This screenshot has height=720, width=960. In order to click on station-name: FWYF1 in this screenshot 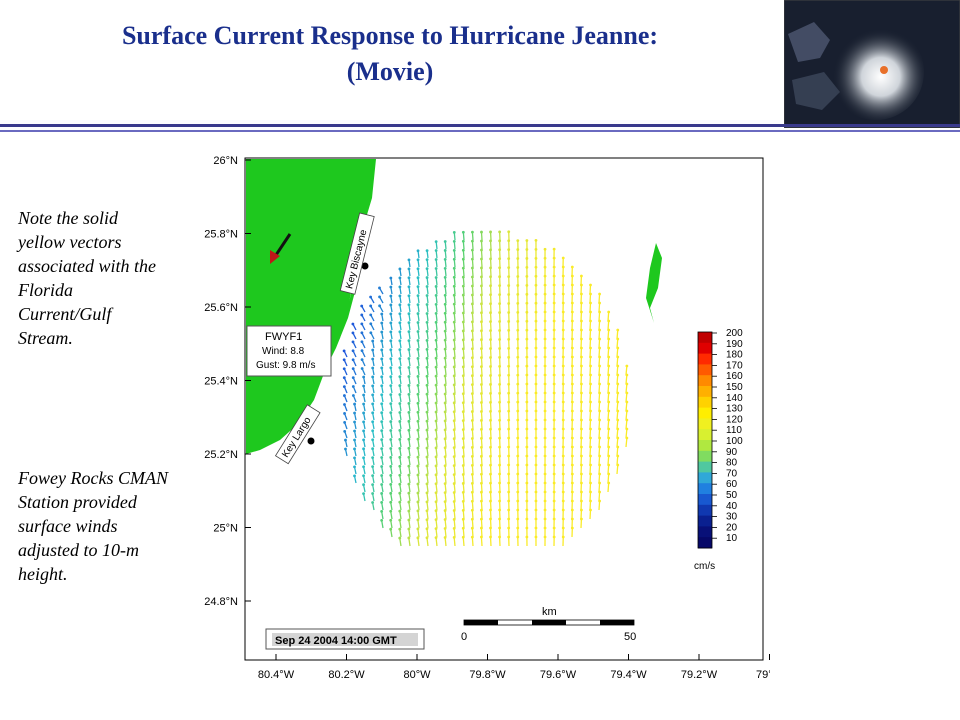, I will do `click(283, 337)`.